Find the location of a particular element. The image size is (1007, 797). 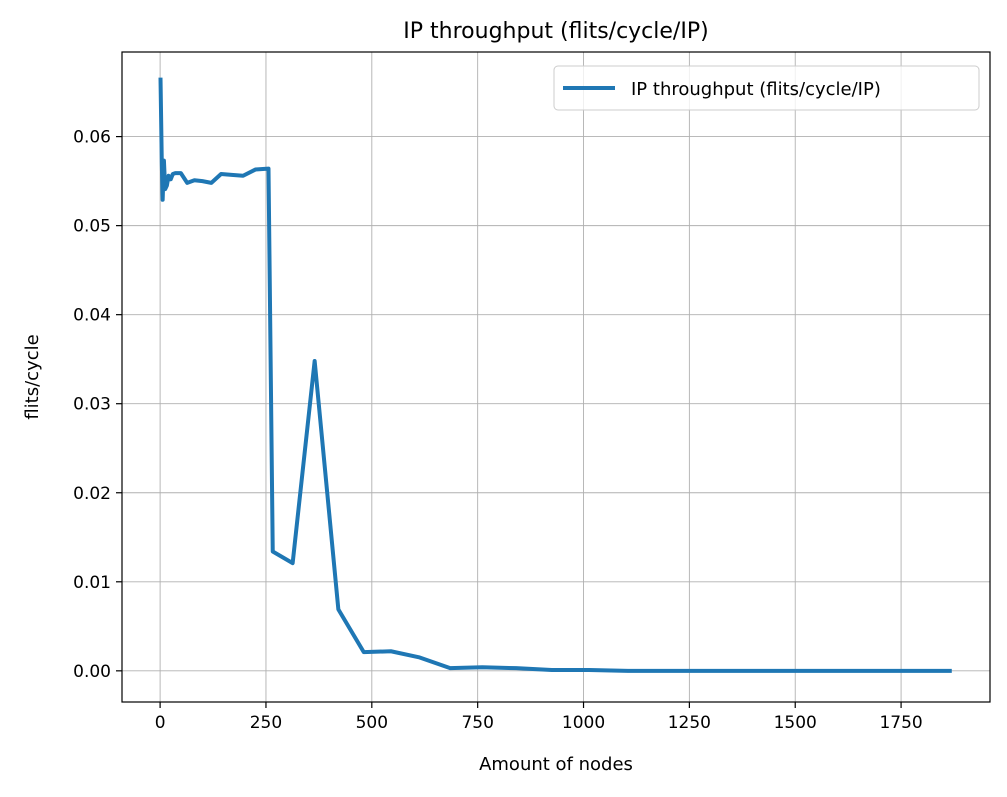

y-tick-label: 0.04 is located at coordinates (92, 316).